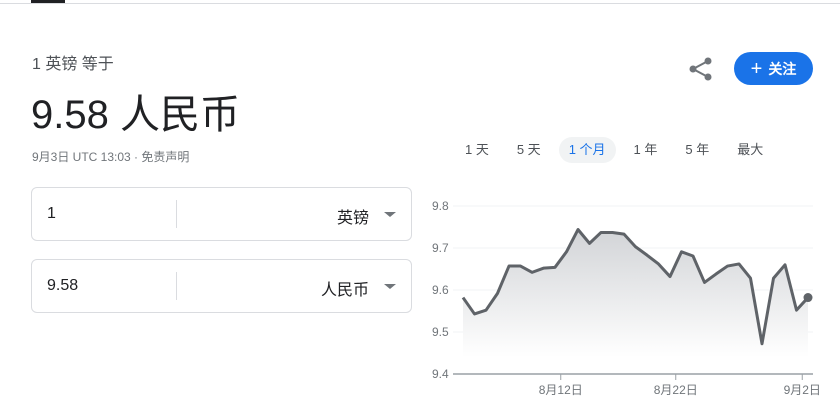 This screenshot has width=840, height=418. I want to click on active-tab-indicator, so click(48, 1).